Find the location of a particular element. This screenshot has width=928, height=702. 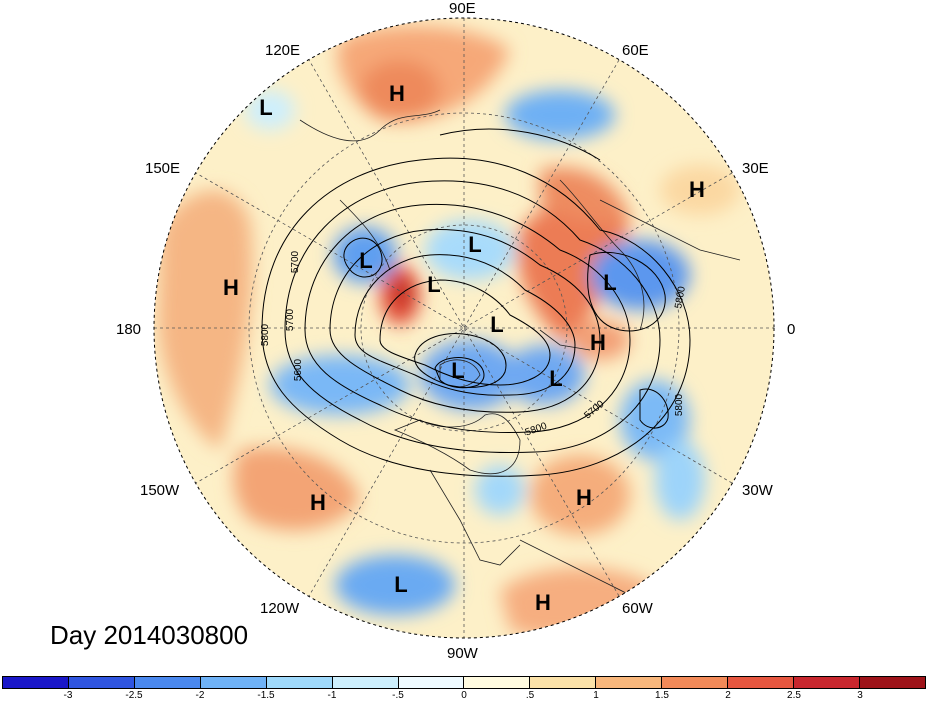

lon-label-180: 180 is located at coordinates (129, 329).